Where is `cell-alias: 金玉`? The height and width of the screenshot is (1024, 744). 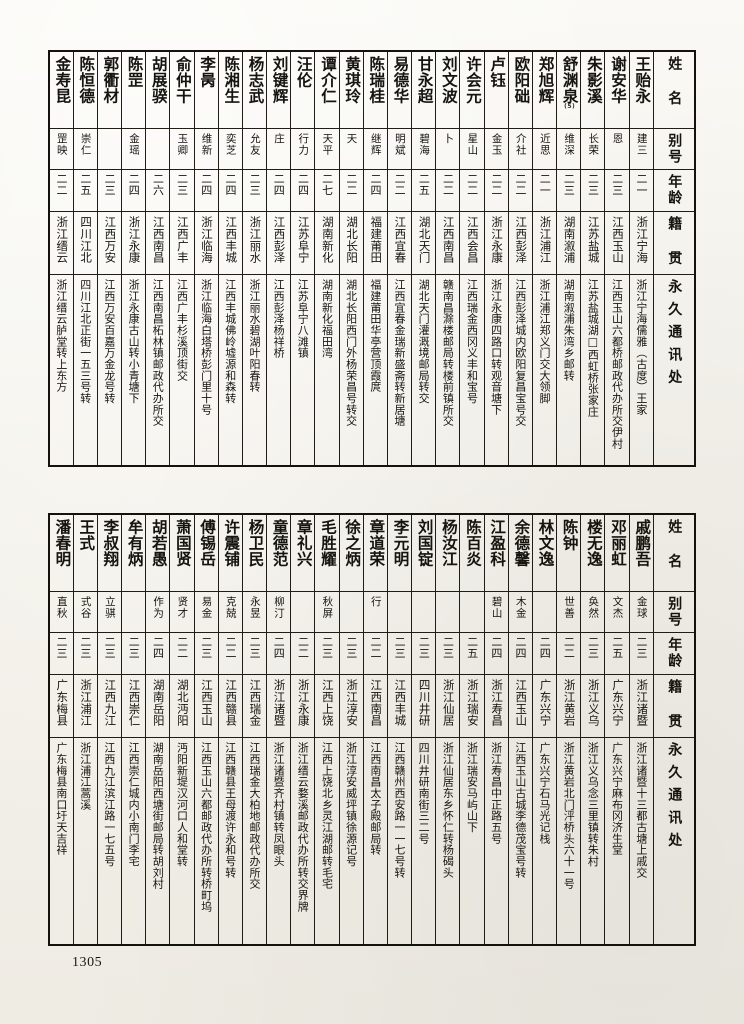 cell-alias: 金玉 is located at coordinates (496, 149).